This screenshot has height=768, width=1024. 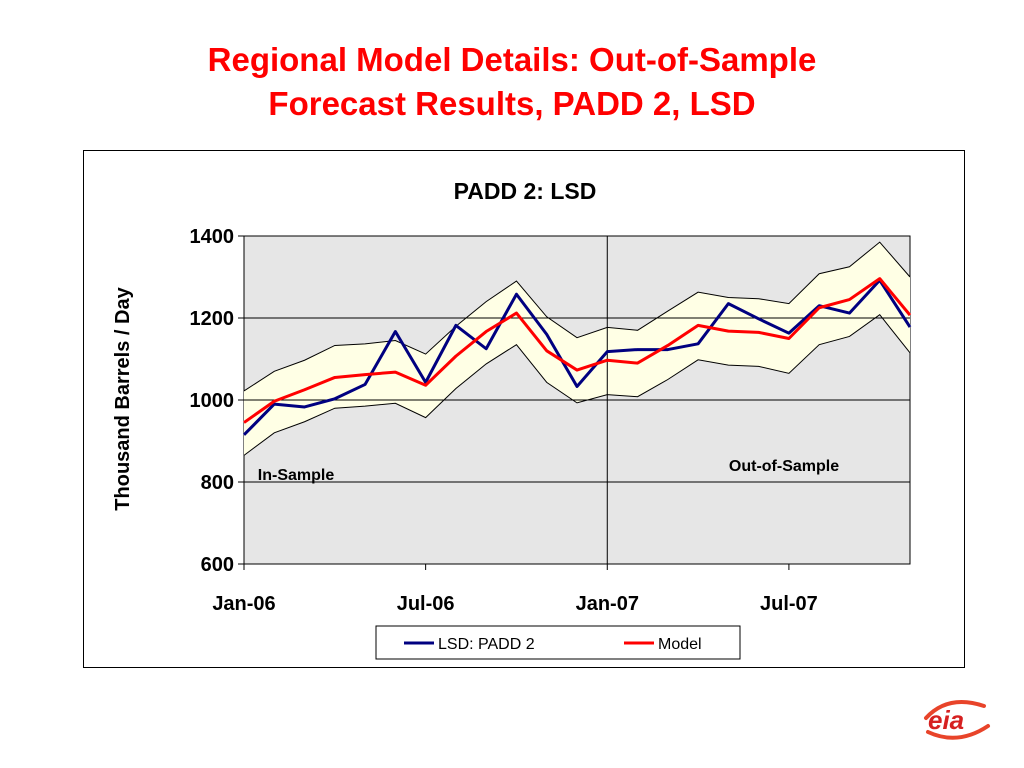 I want to click on series-line-actual, so click(x=577, y=357).